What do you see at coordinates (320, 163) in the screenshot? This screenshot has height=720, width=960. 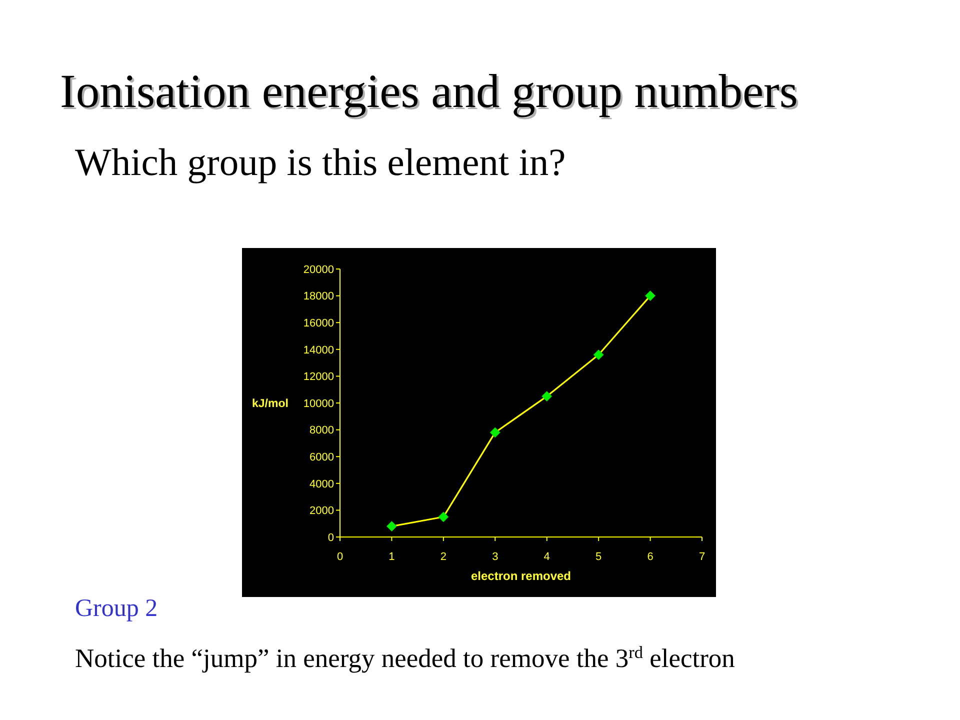 I see `chart-subtitle: Which group is this element in?` at bounding box center [320, 163].